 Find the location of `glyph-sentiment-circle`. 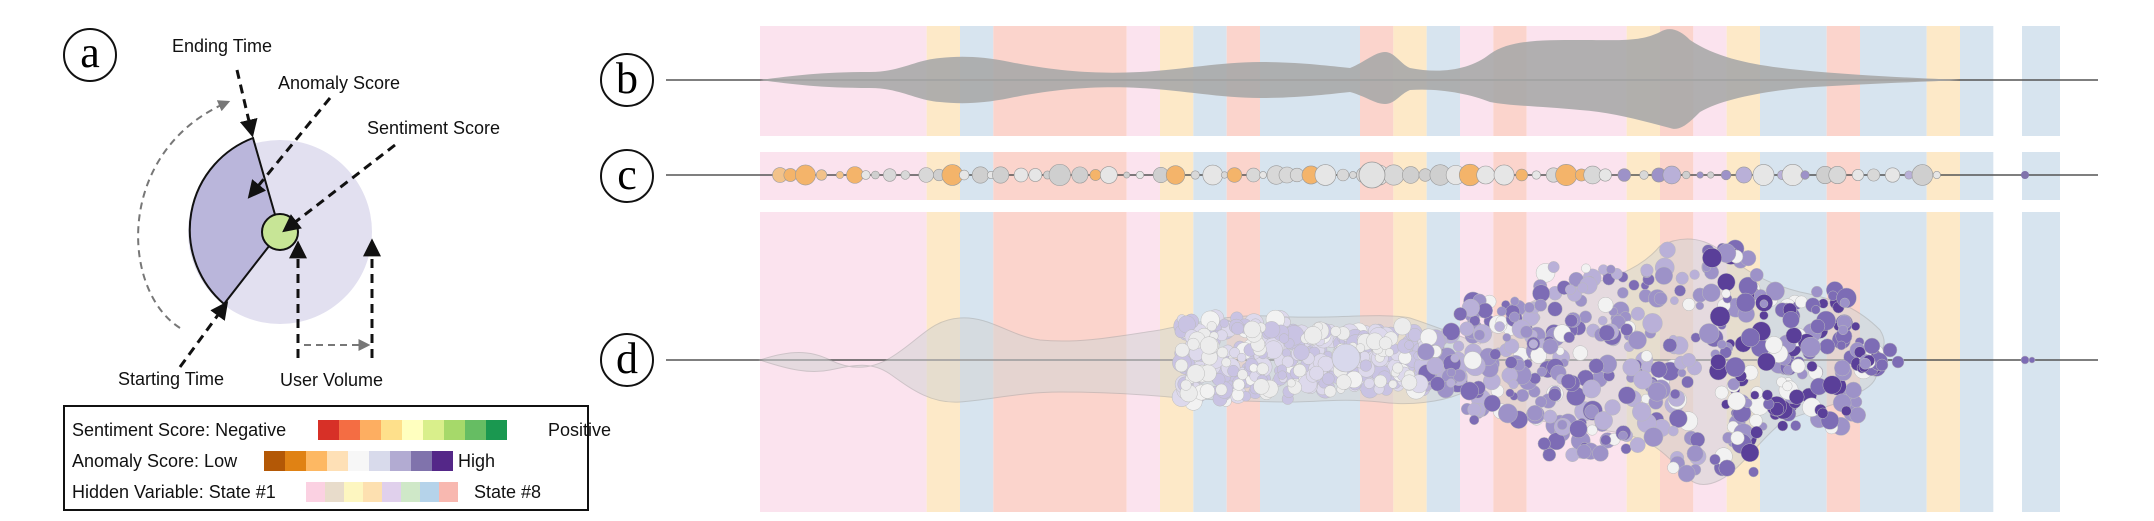

glyph-sentiment-circle is located at coordinates (280, 232).